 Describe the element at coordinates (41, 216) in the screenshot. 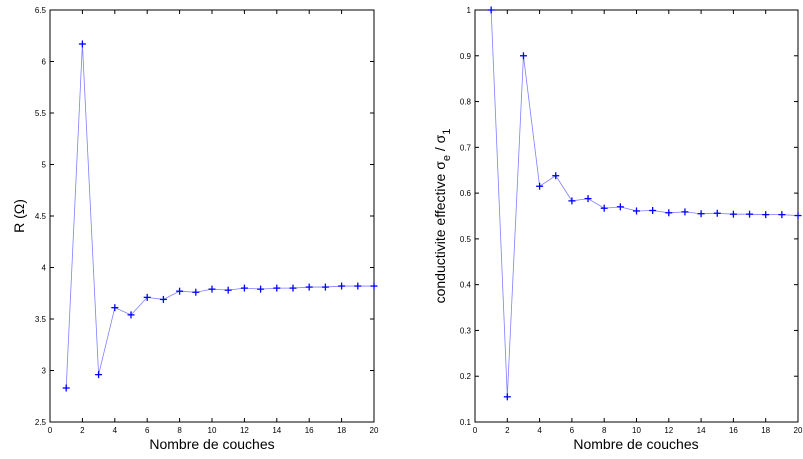

I see `resistance-y-tick-label: 4.5` at that location.